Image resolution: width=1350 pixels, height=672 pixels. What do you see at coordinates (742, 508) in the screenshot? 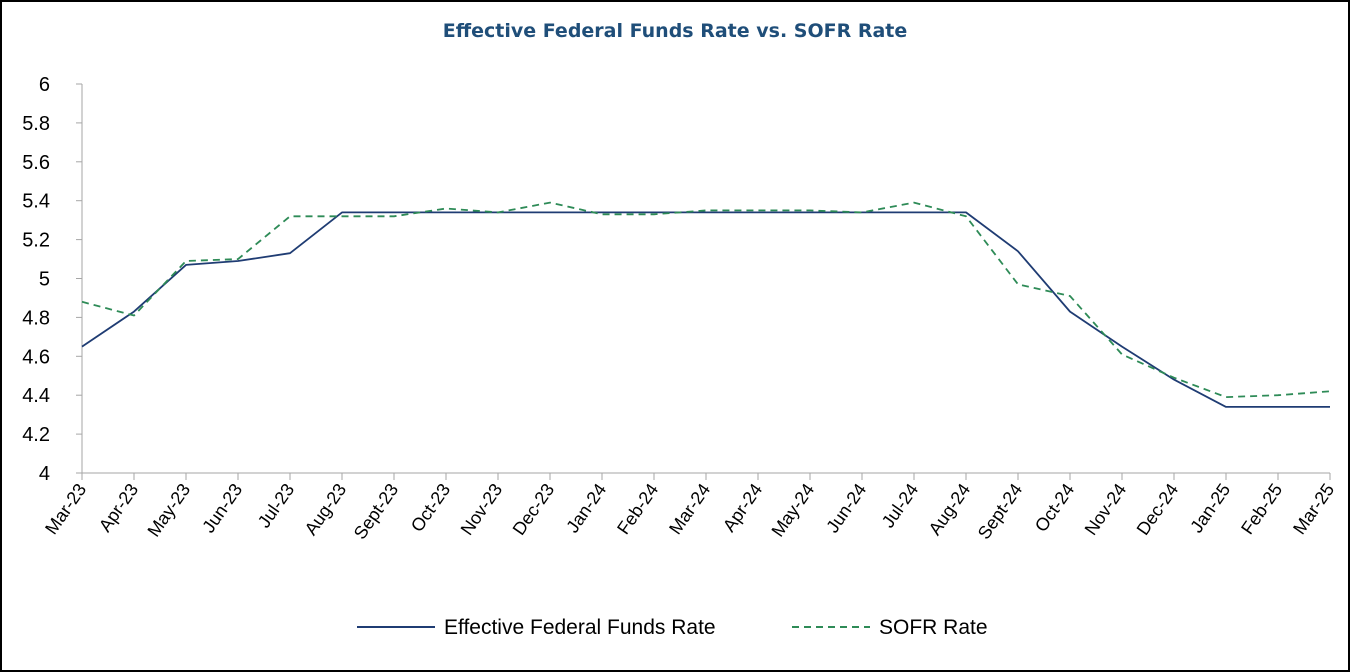
I see `x-tick-label: Apr-24` at bounding box center [742, 508].